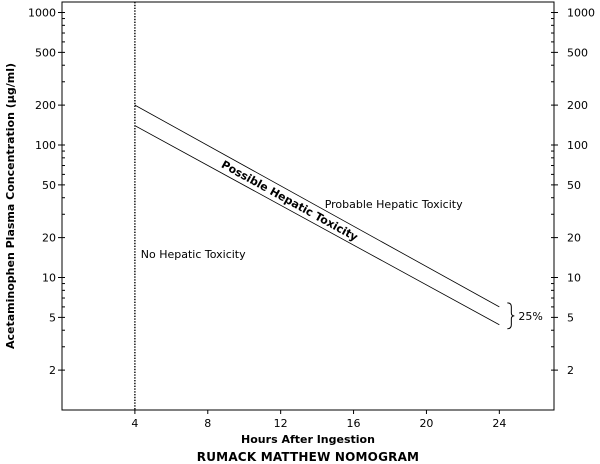 The width and height of the screenshot is (600, 464). Describe the element at coordinates (577, 105) in the screenshot. I see `y-tick-label-right: 200` at that location.